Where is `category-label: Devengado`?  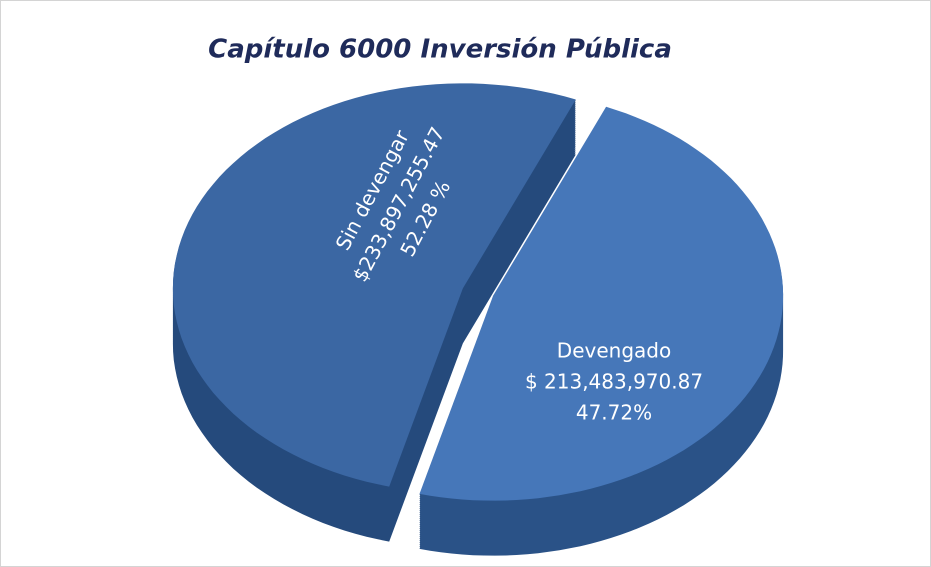
category-label: Devengado is located at coordinates (614, 351).